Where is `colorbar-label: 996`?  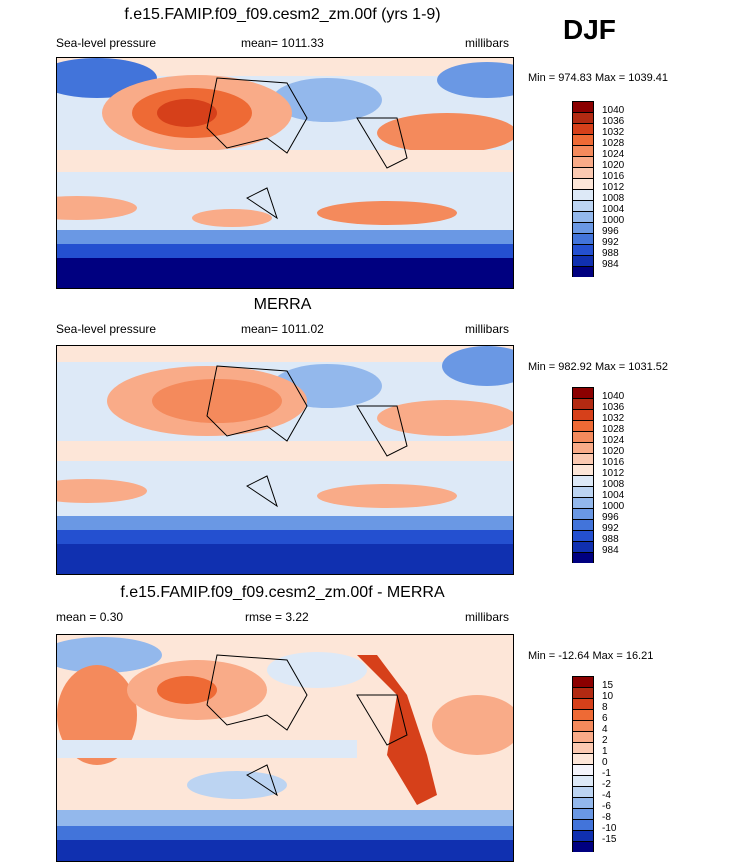 colorbar-label: 996 is located at coordinates (610, 231).